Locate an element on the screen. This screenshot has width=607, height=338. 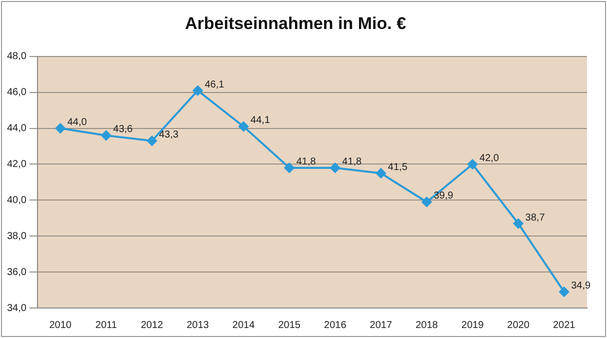
x-tick-label: 2017 is located at coordinates (381, 325).